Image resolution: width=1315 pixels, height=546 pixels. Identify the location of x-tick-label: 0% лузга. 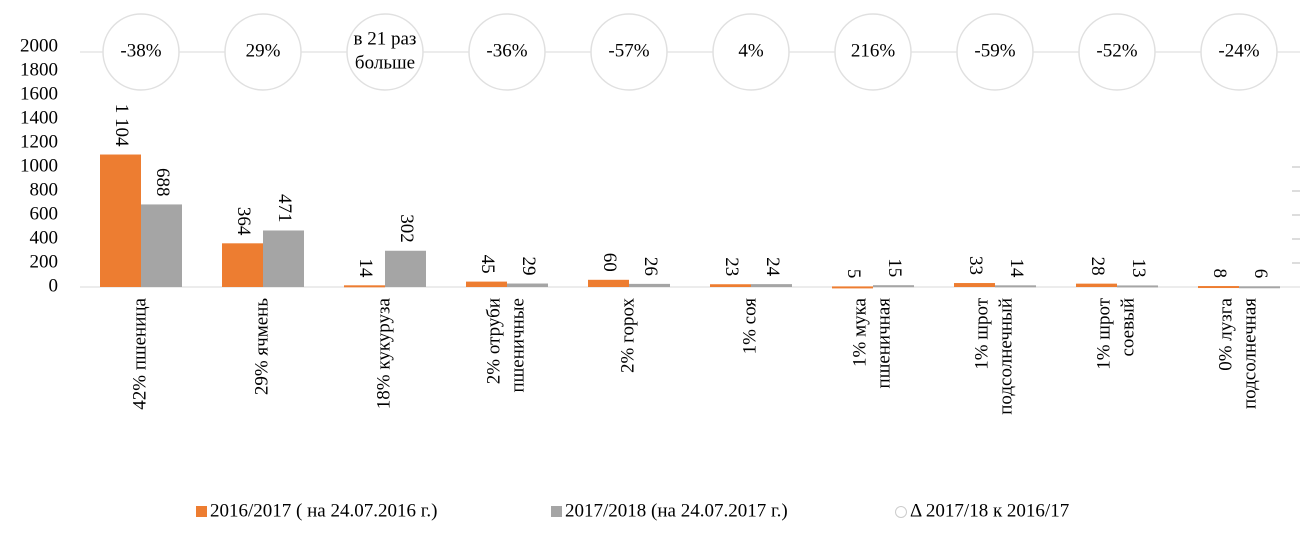
(1225, 333).